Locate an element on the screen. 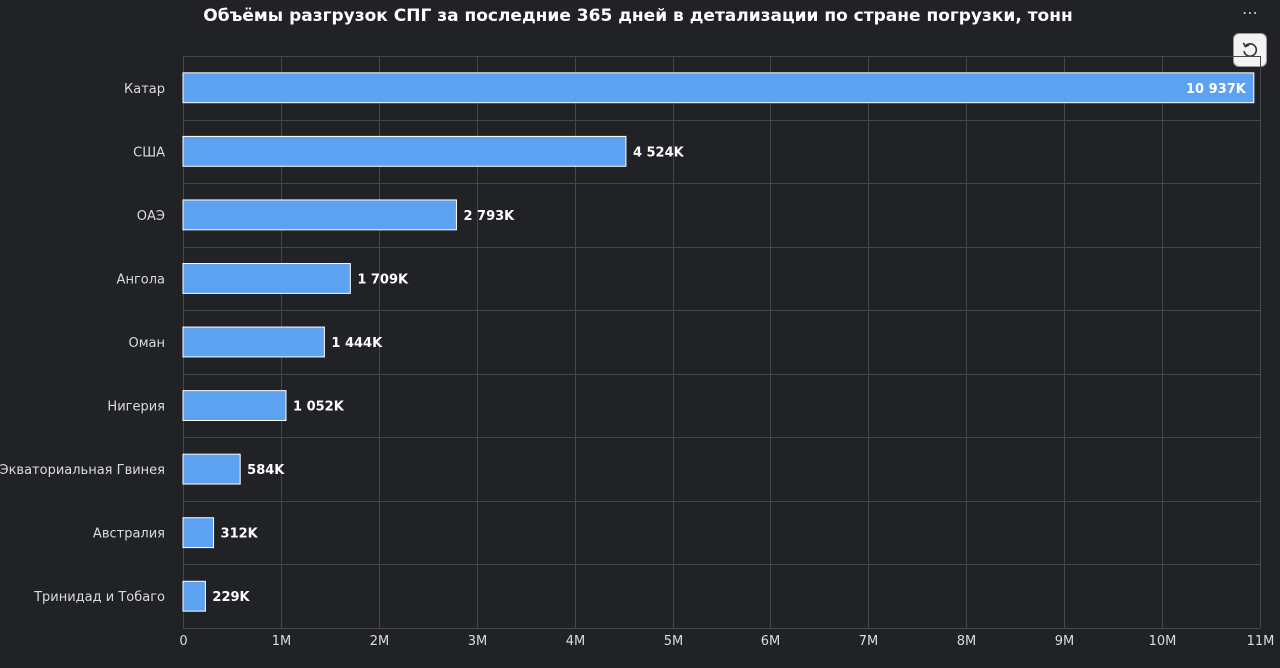 Image resolution: width=1280 pixels, height=668 pixels. category-label: ОАЭ is located at coordinates (151, 216).